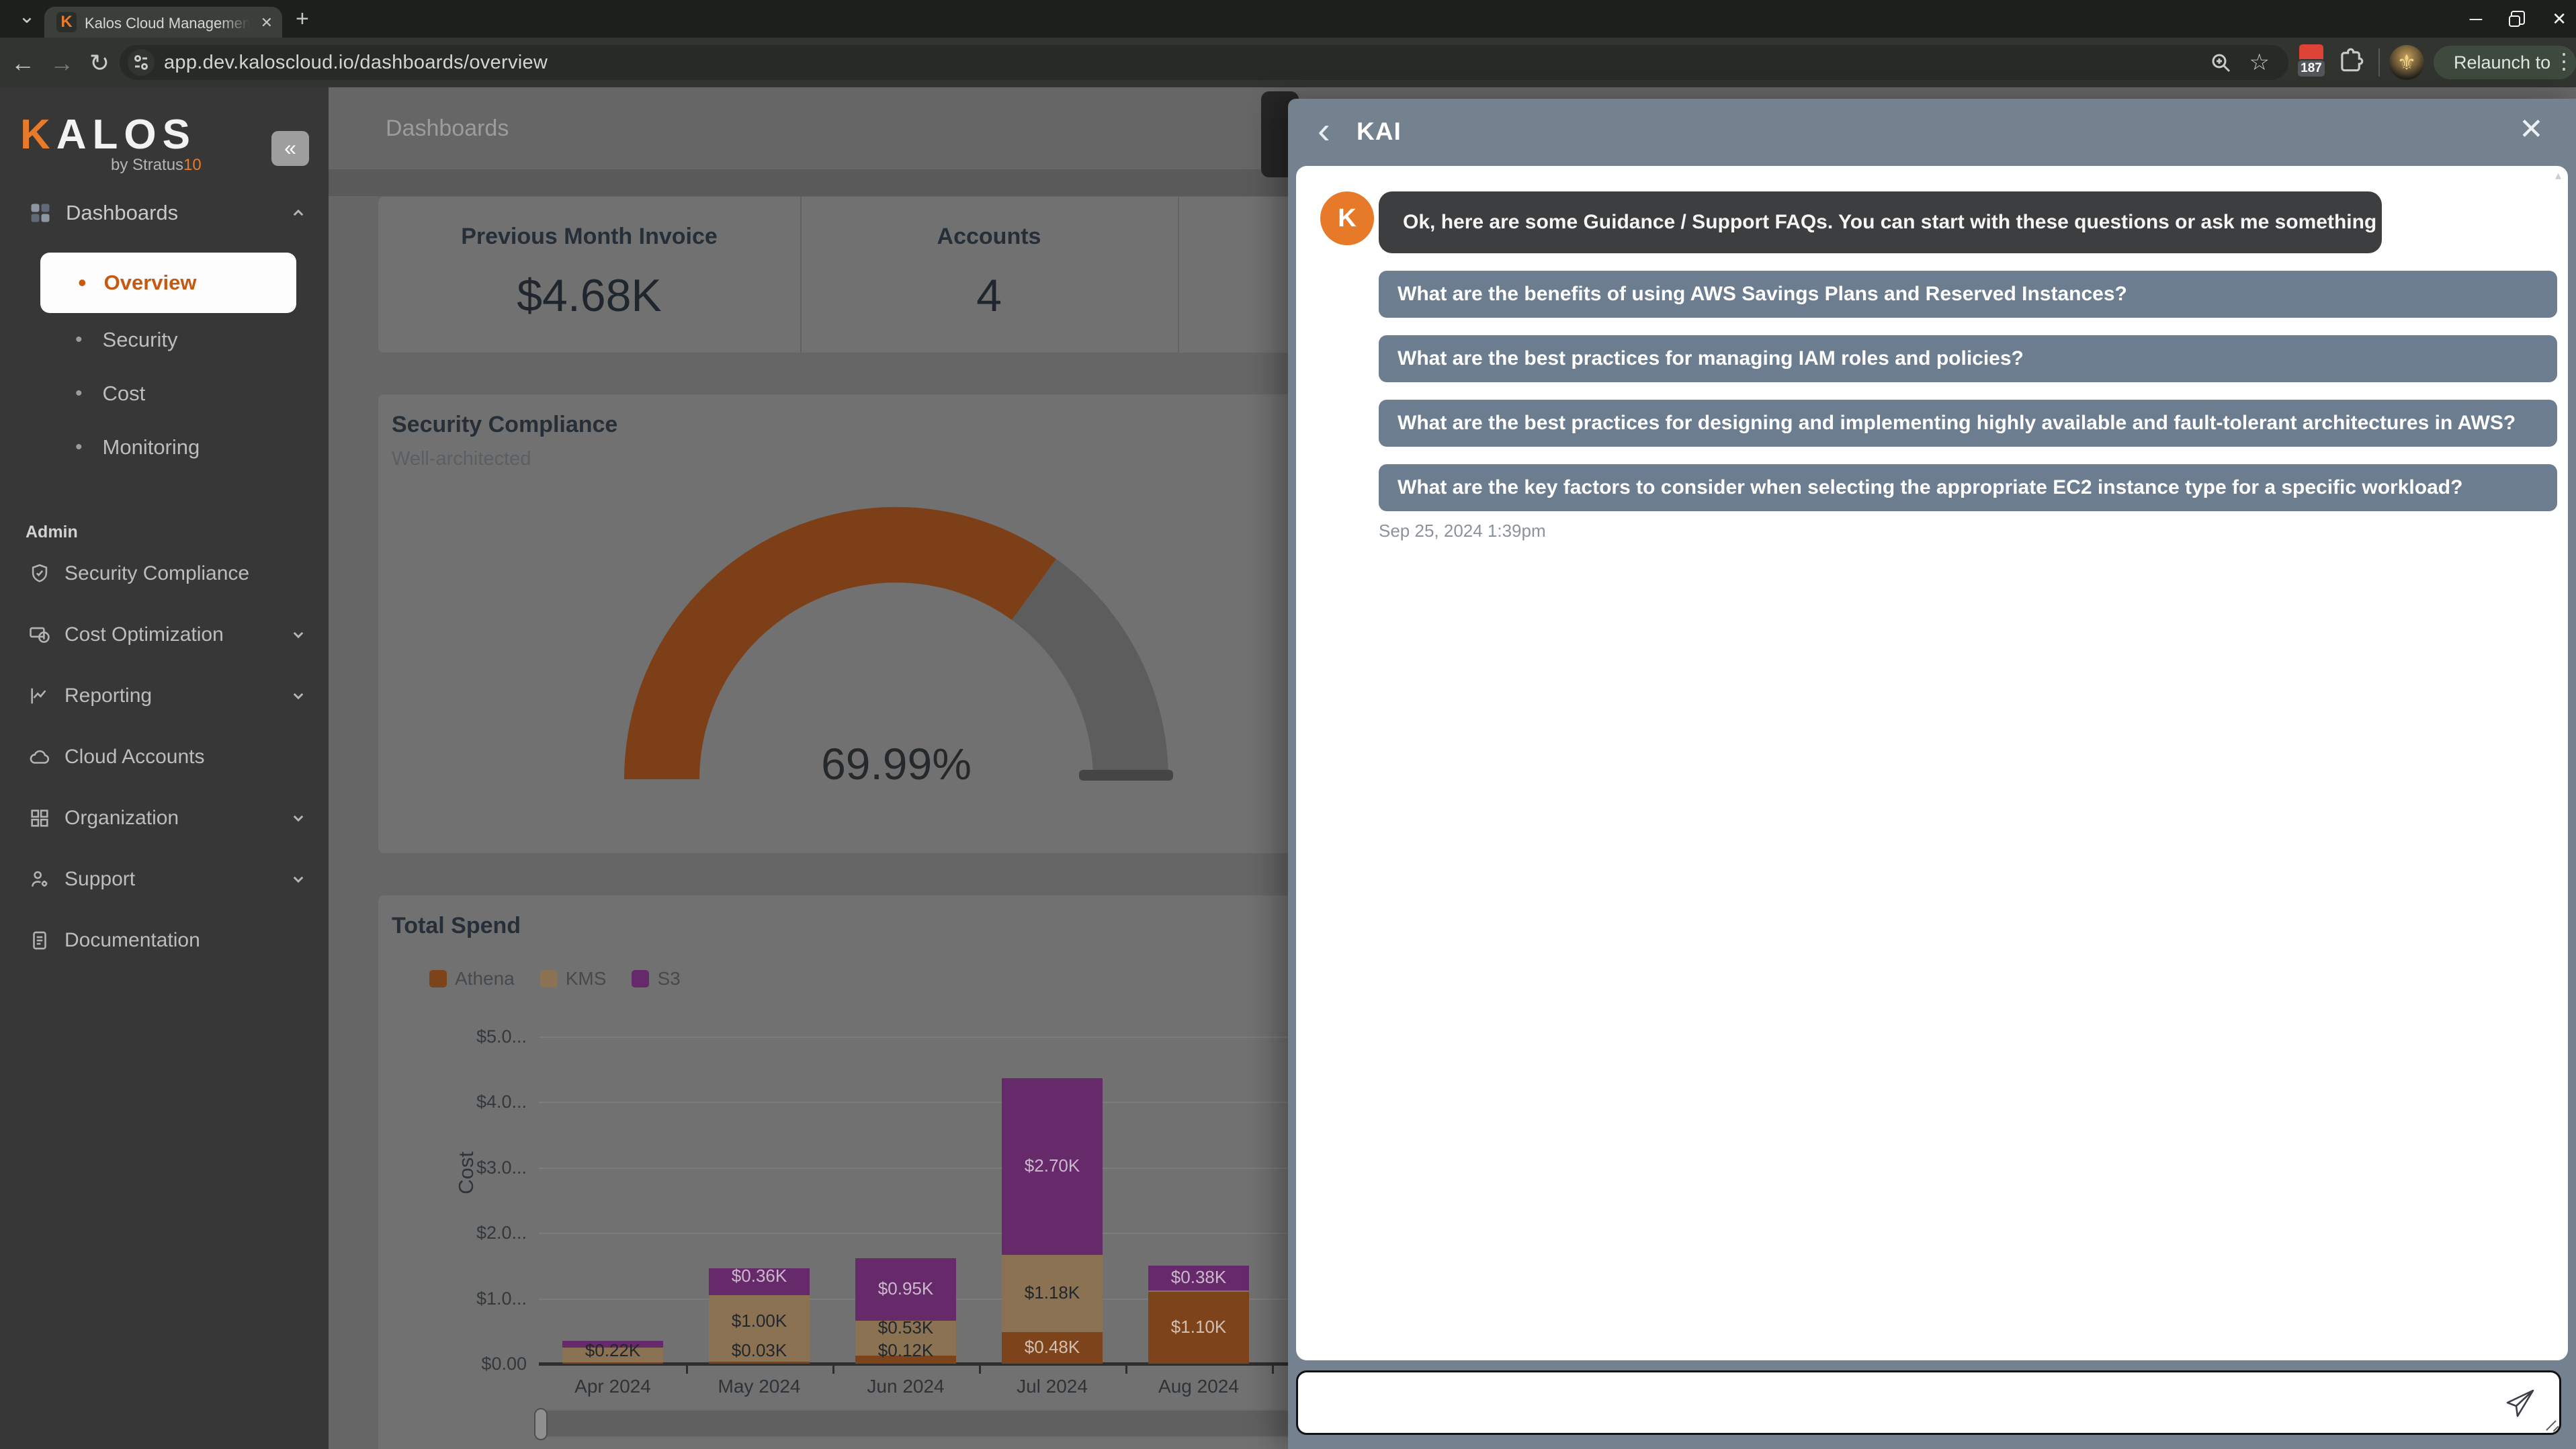  What do you see at coordinates (40, 879) in the screenshot?
I see `support-person-icon` at bounding box center [40, 879].